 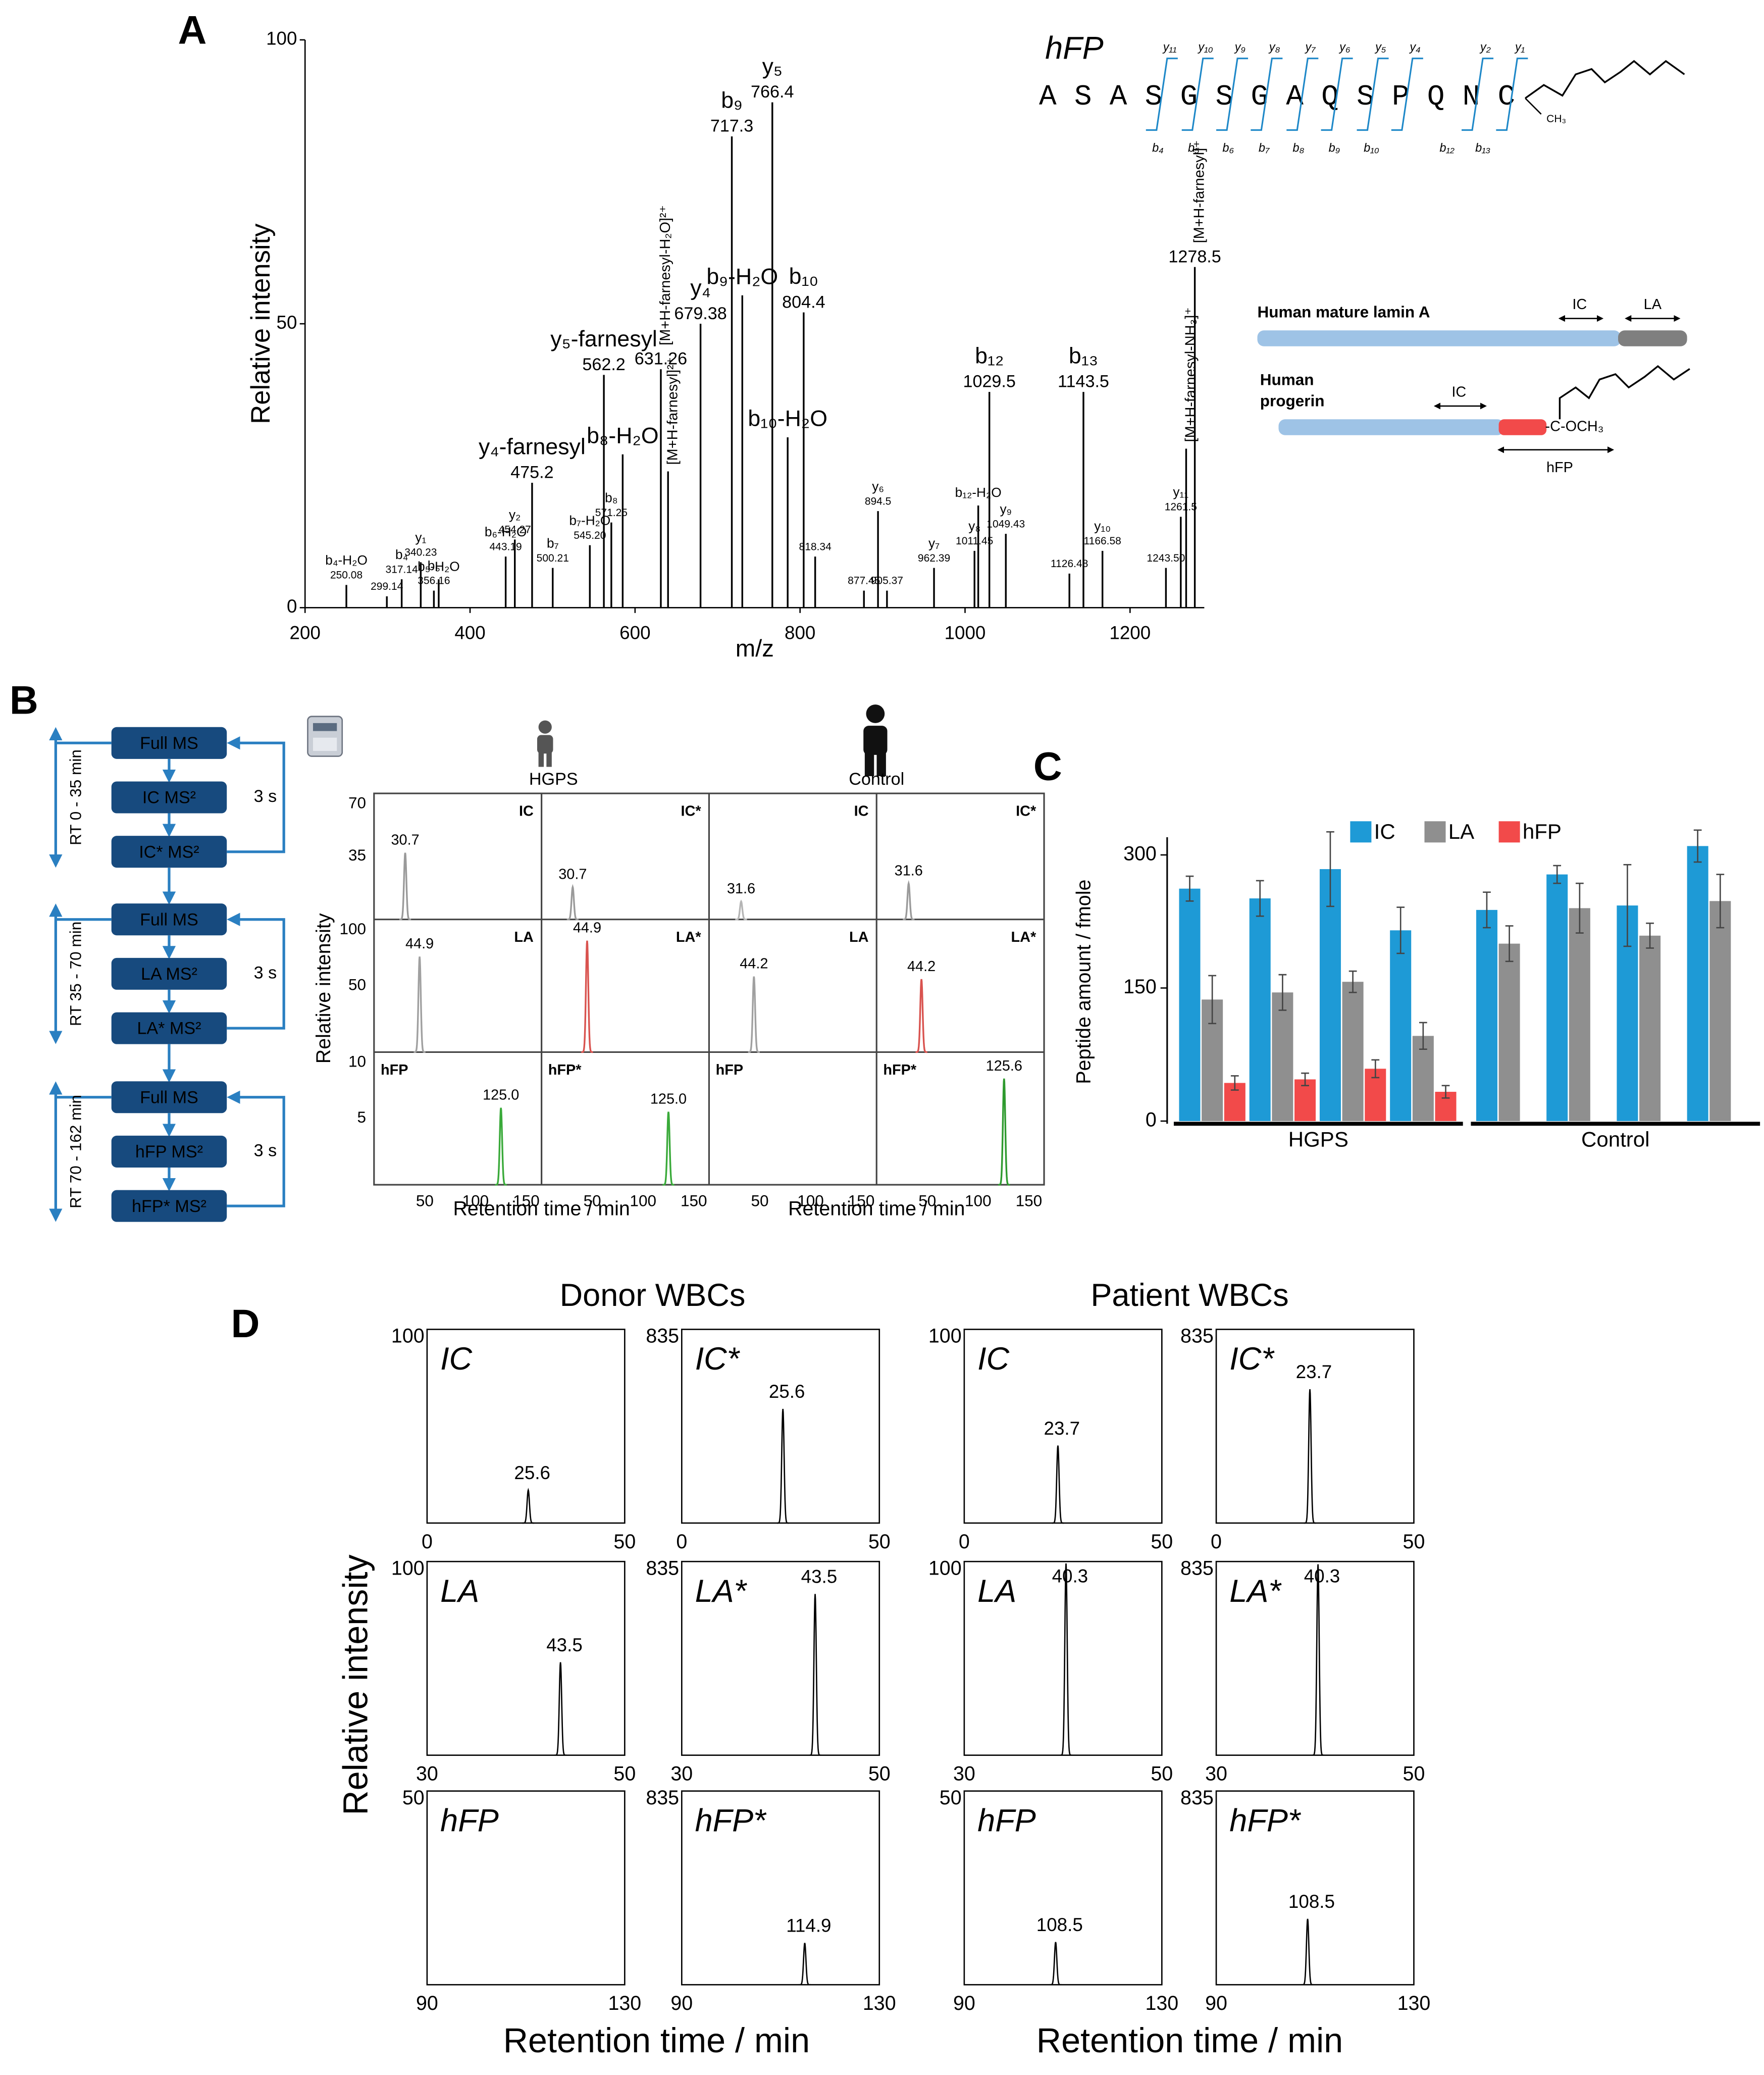 What do you see at coordinates (1191, 375) in the screenshot?
I see `ion-label: [M+H-farnesyl-NH₃]⁺` at bounding box center [1191, 375].